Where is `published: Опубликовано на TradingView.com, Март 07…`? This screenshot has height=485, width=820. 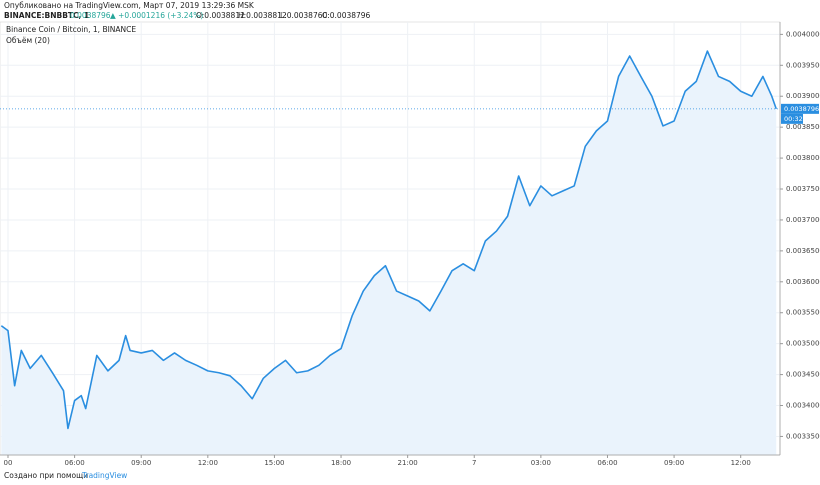
published: Опубликовано на TradingView.com, Март 07… is located at coordinates (129, 5).